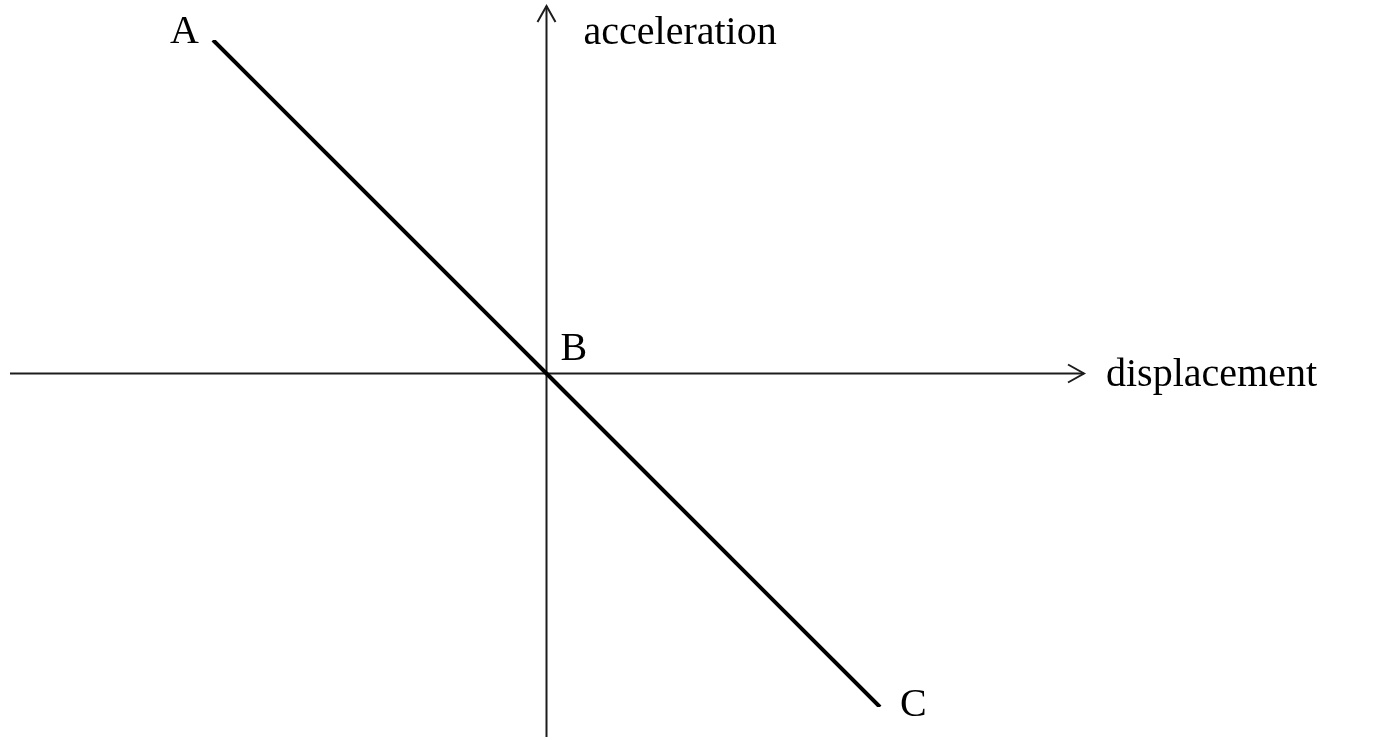 The height and width of the screenshot is (740, 1382). I want to click on annotation: C, so click(913, 702).